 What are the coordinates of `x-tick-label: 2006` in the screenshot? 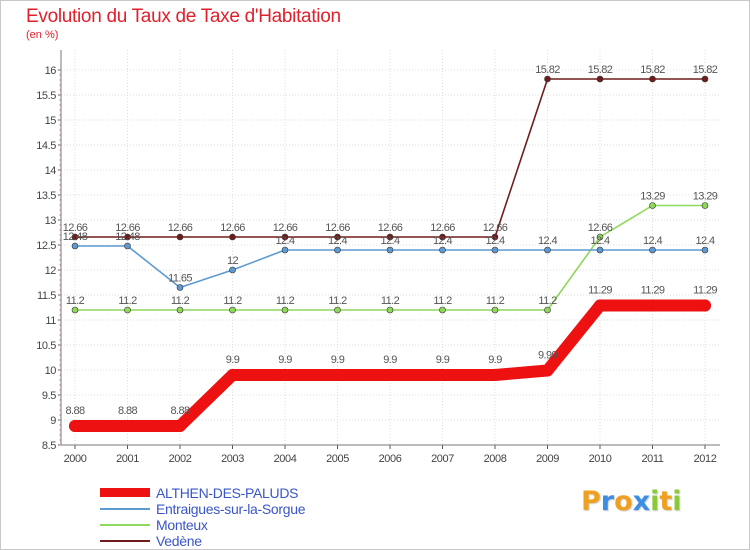 It's located at (390, 459).